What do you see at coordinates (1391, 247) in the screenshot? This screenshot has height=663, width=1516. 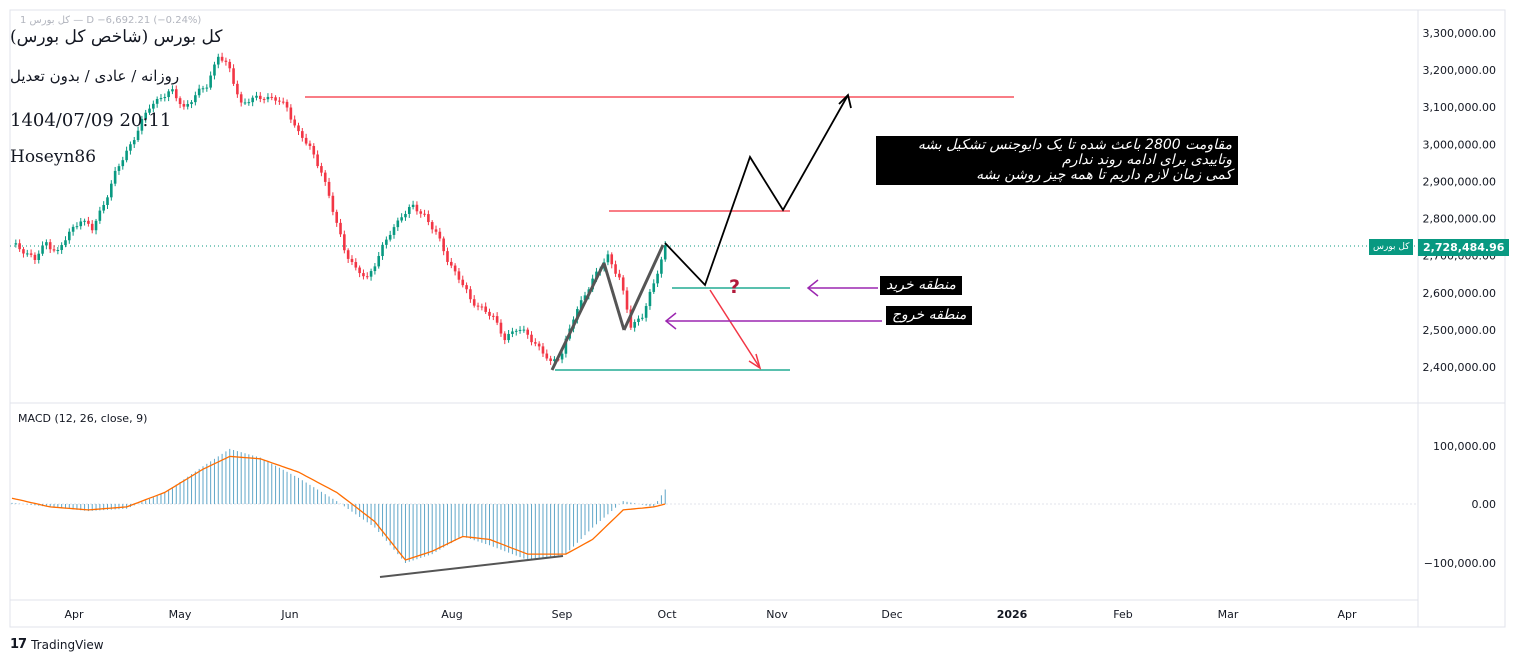 I see `last-price-symbol-badge: کل بورس` at bounding box center [1391, 247].